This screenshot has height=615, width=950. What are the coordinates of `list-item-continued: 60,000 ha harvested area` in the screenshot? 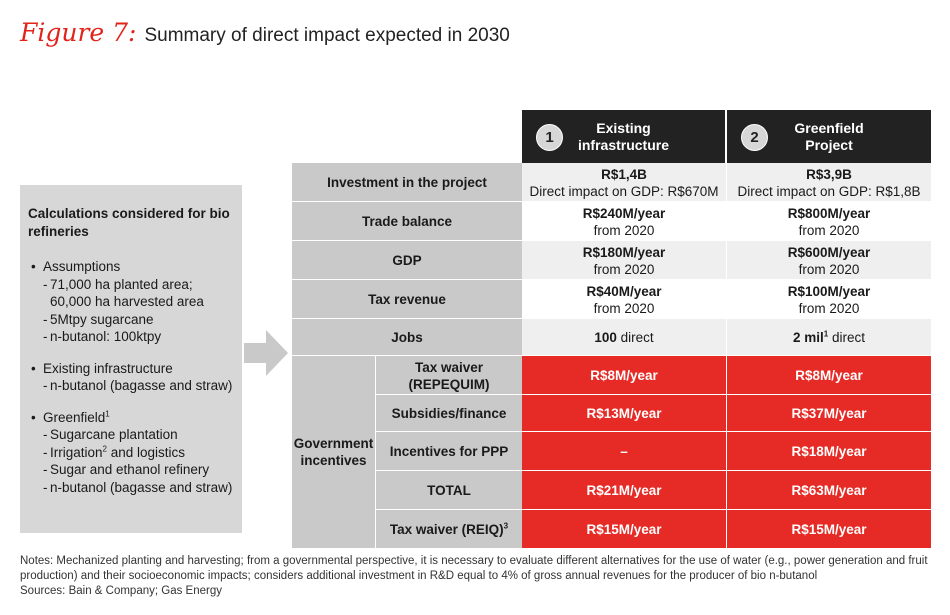 It's located at (127, 301).